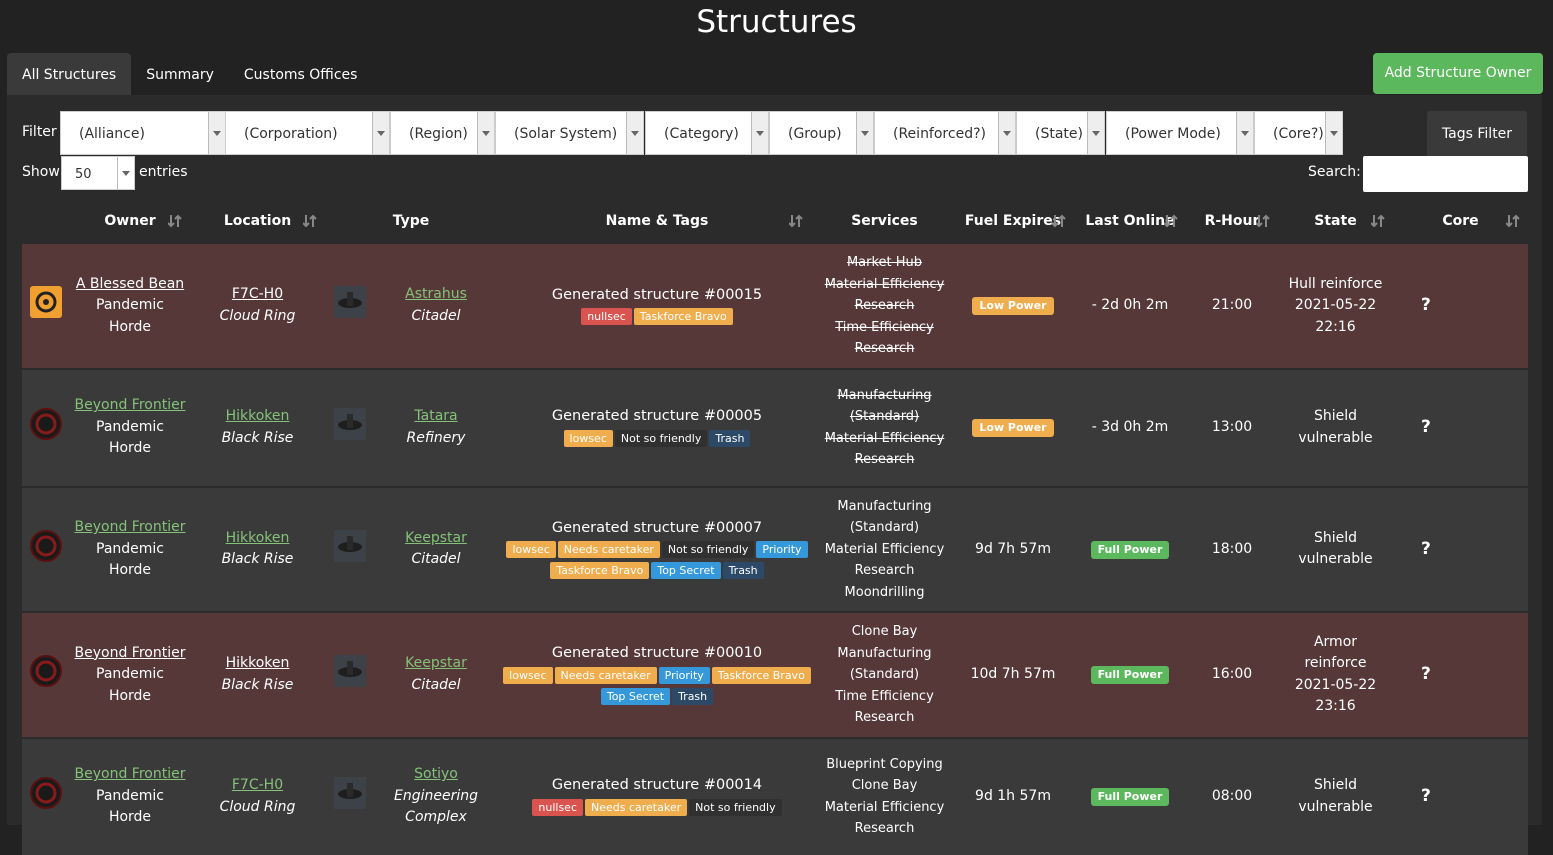 The image size is (1553, 855). I want to click on filter-select: (Alliance), so click(143, 133).